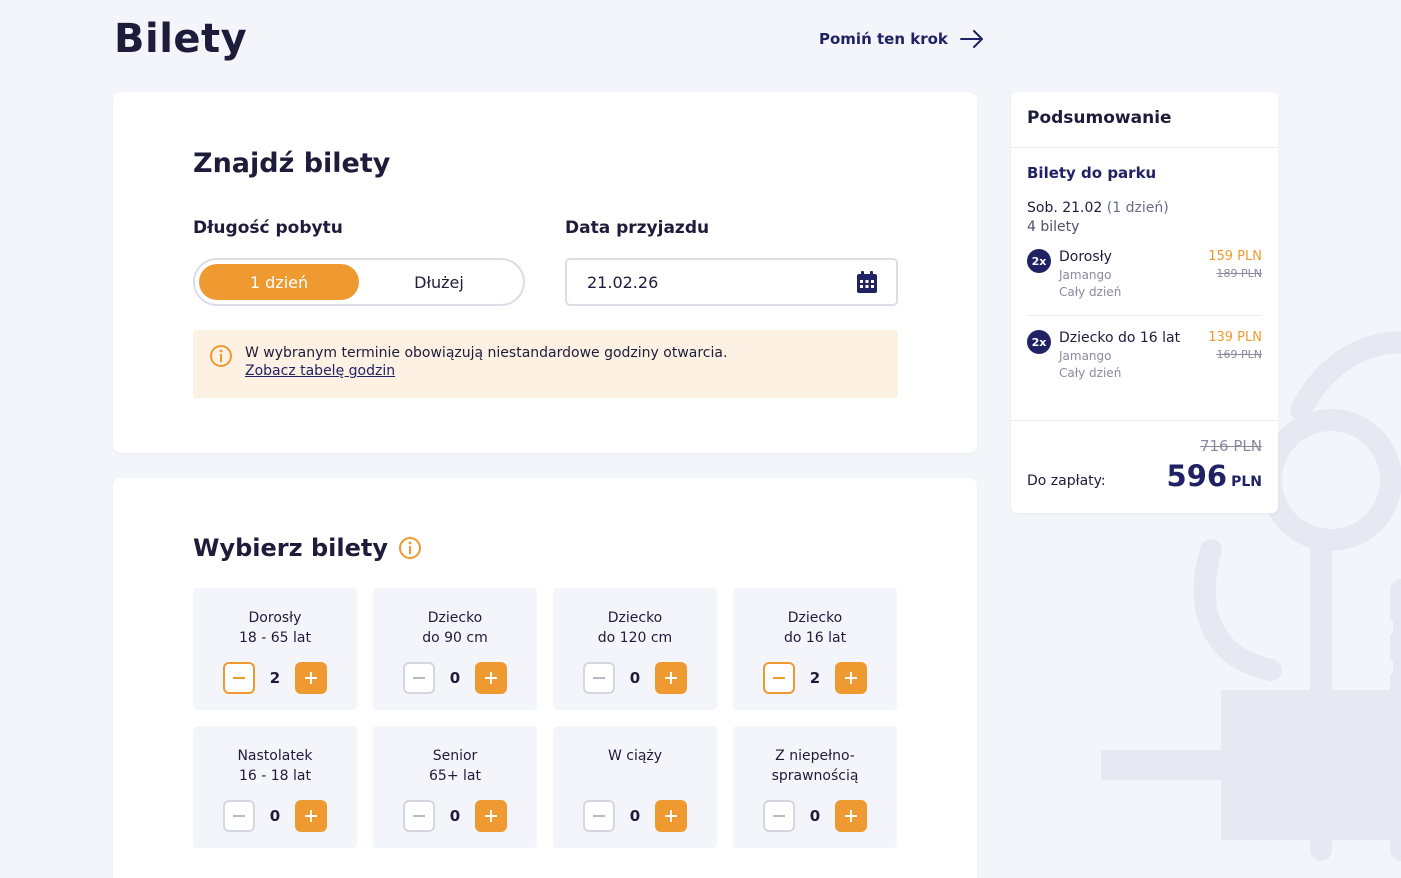 This screenshot has width=1401, height=878. Describe the element at coordinates (1092, 173) in the screenshot. I see `summary-section-title: Bilety do parku` at that location.